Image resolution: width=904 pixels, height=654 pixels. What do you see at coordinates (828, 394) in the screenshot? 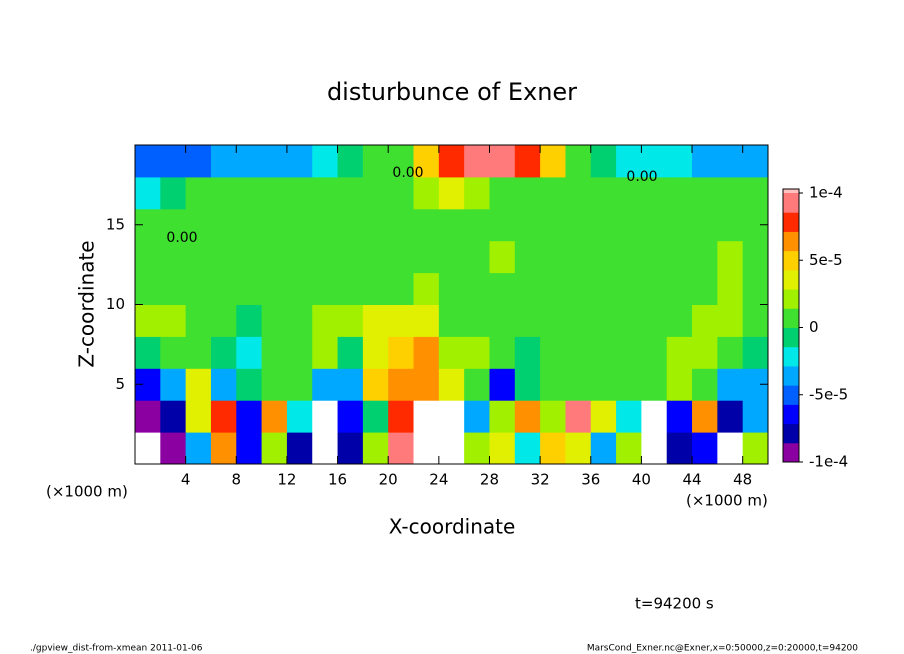
I see `colorbar-tick-label: -5e-5` at bounding box center [828, 394].